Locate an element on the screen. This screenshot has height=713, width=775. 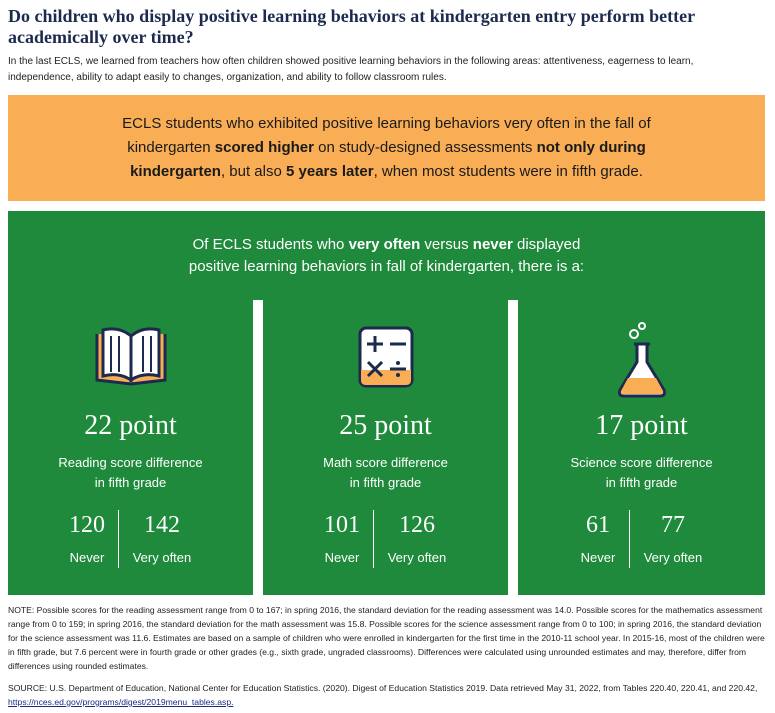
number: 126 is located at coordinates (417, 525).